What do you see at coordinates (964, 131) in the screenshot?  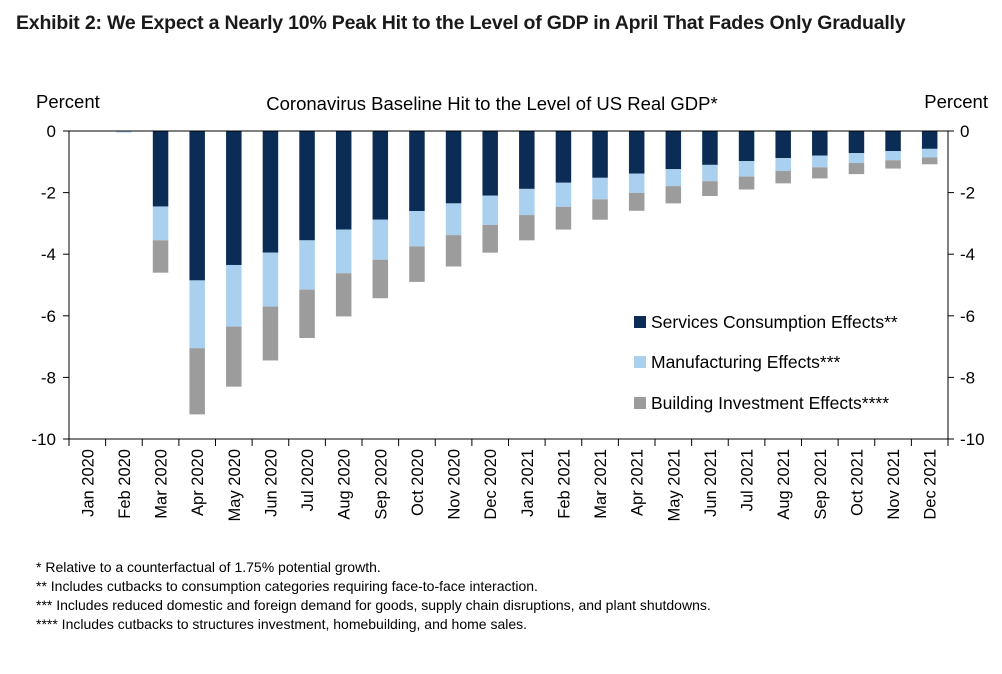 I see `y-tick-label-right: 0` at bounding box center [964, 131].